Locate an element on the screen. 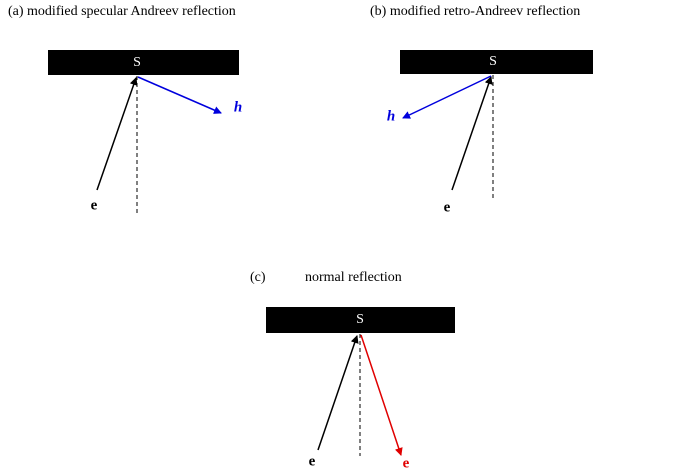 The width and height of the screenshot is (677, 476). panel-title: (b) modified retro-Andreev reflection is located at coordinates (475, 11).